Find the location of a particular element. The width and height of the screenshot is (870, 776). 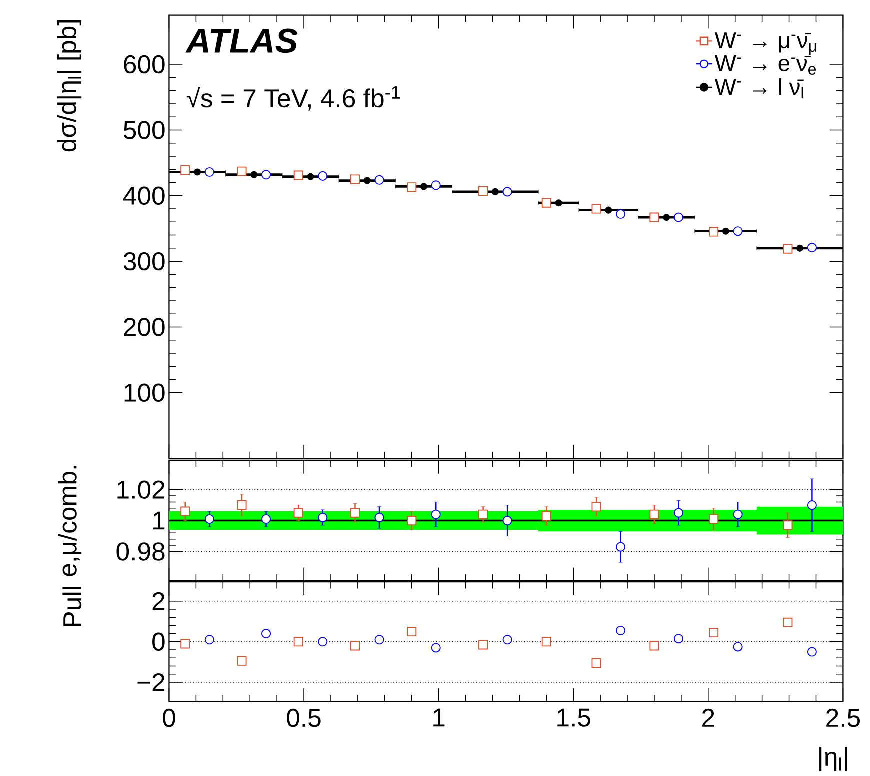

annotation: √s = 7 TeV, 4.6 fb$^{-1}$ is located at coordinates (293, 98).